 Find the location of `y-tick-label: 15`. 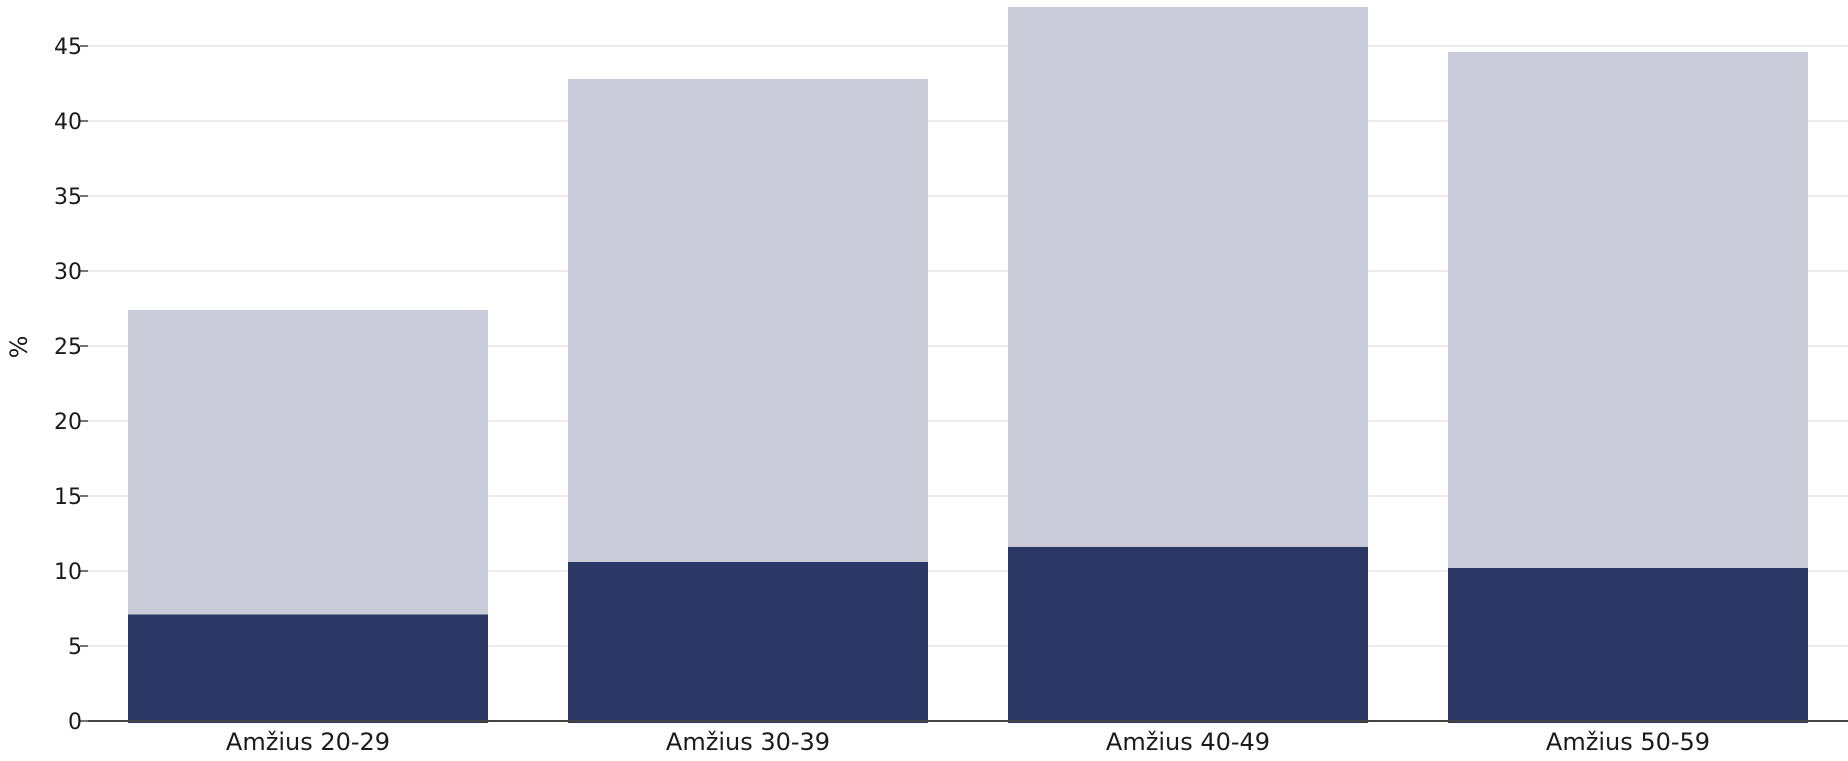

y-tick-label: 15 is located at coordinates (68, 497).